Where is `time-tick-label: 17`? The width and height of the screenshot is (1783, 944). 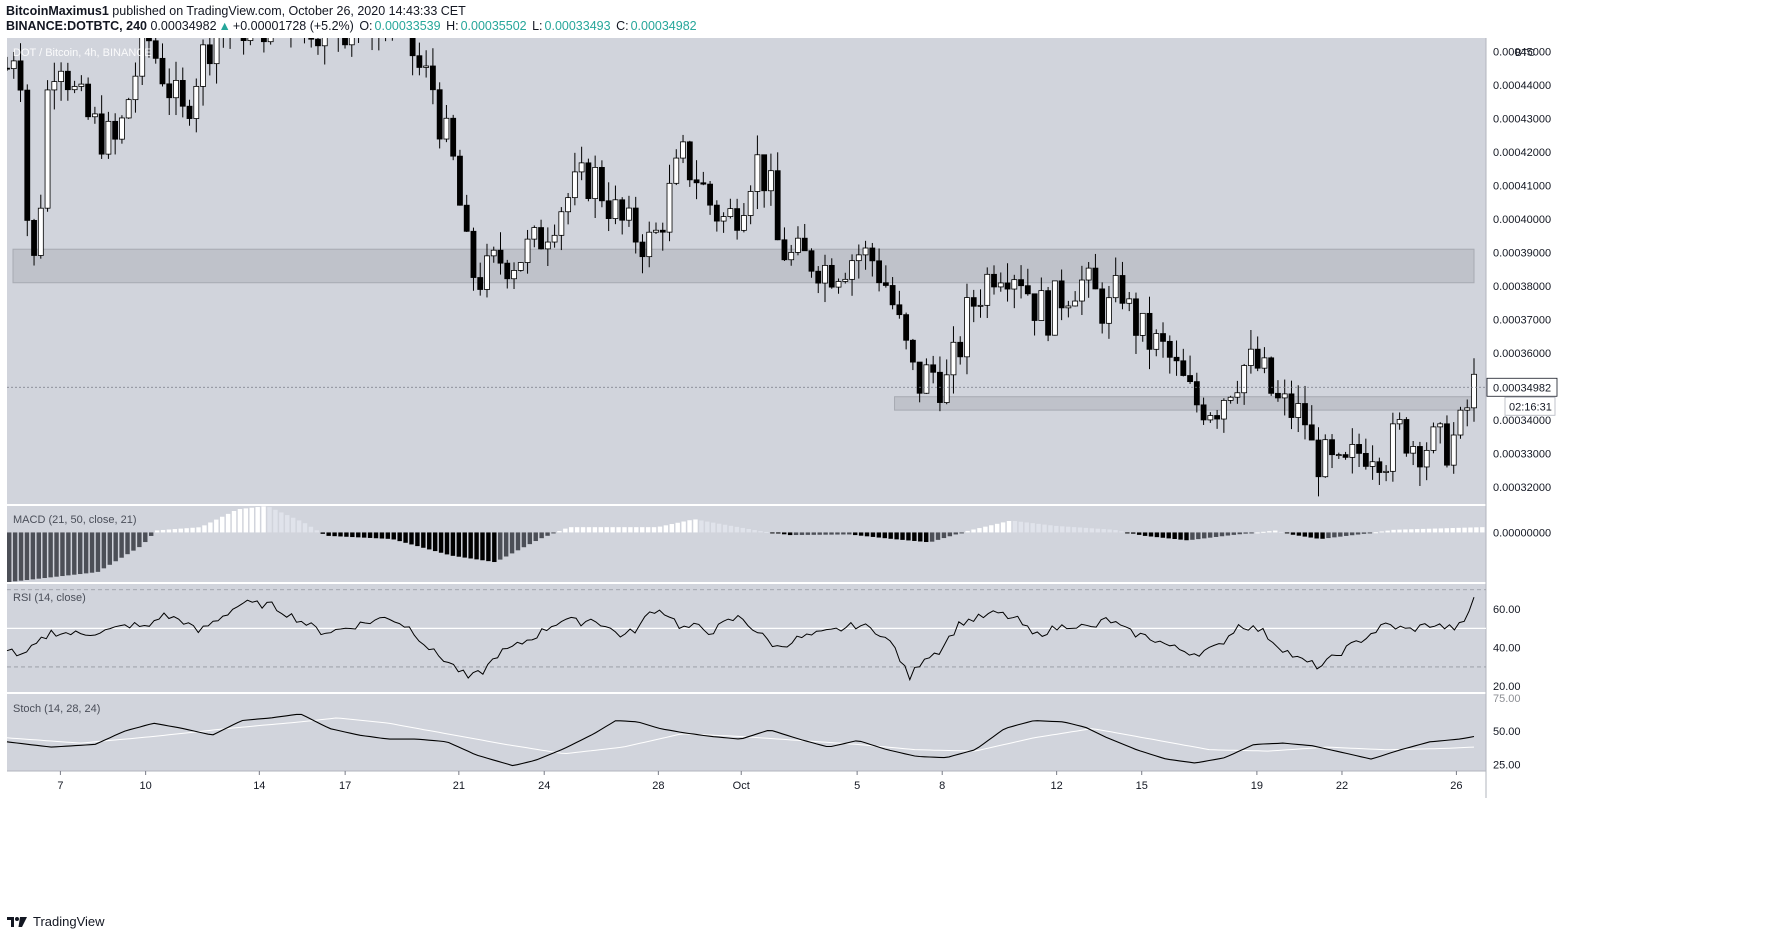
time-tick-label: 17 is located at coordinates (345, 786).